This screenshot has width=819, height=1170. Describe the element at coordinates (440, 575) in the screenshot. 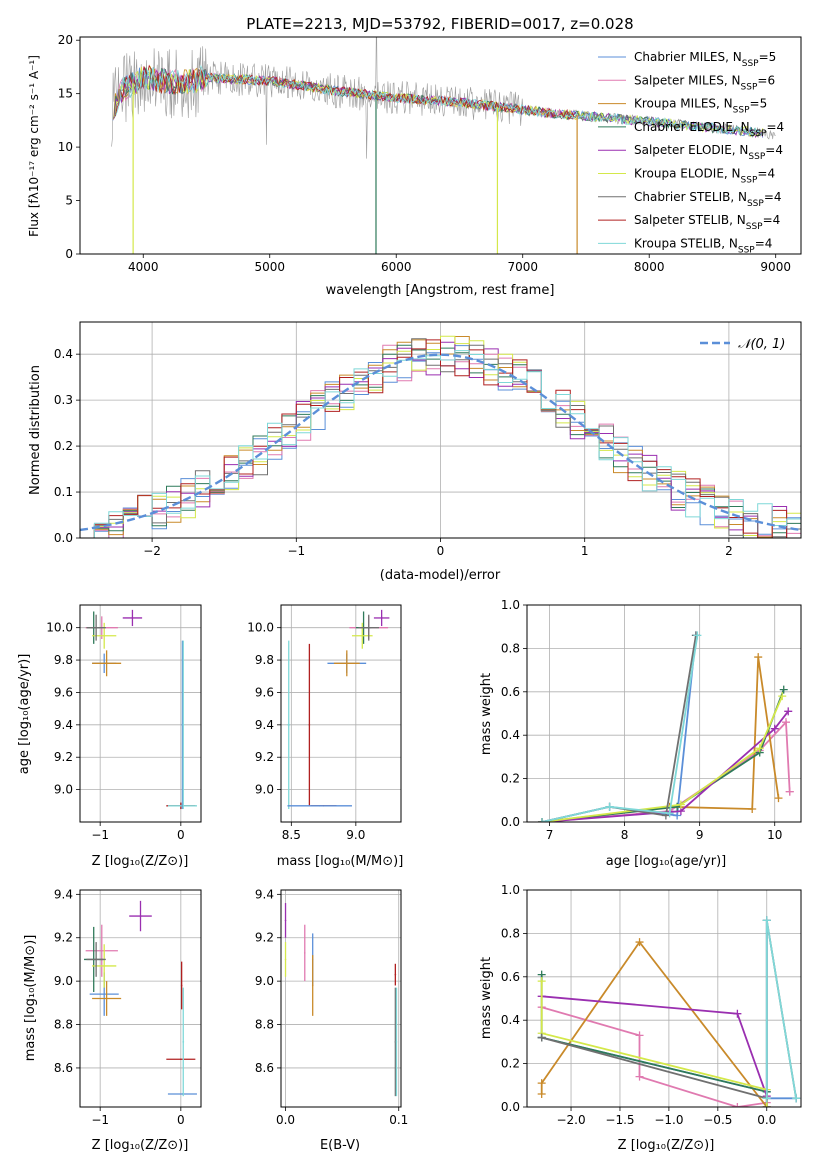

I see `residuals-xlabel: (data-model)/error` at that location.